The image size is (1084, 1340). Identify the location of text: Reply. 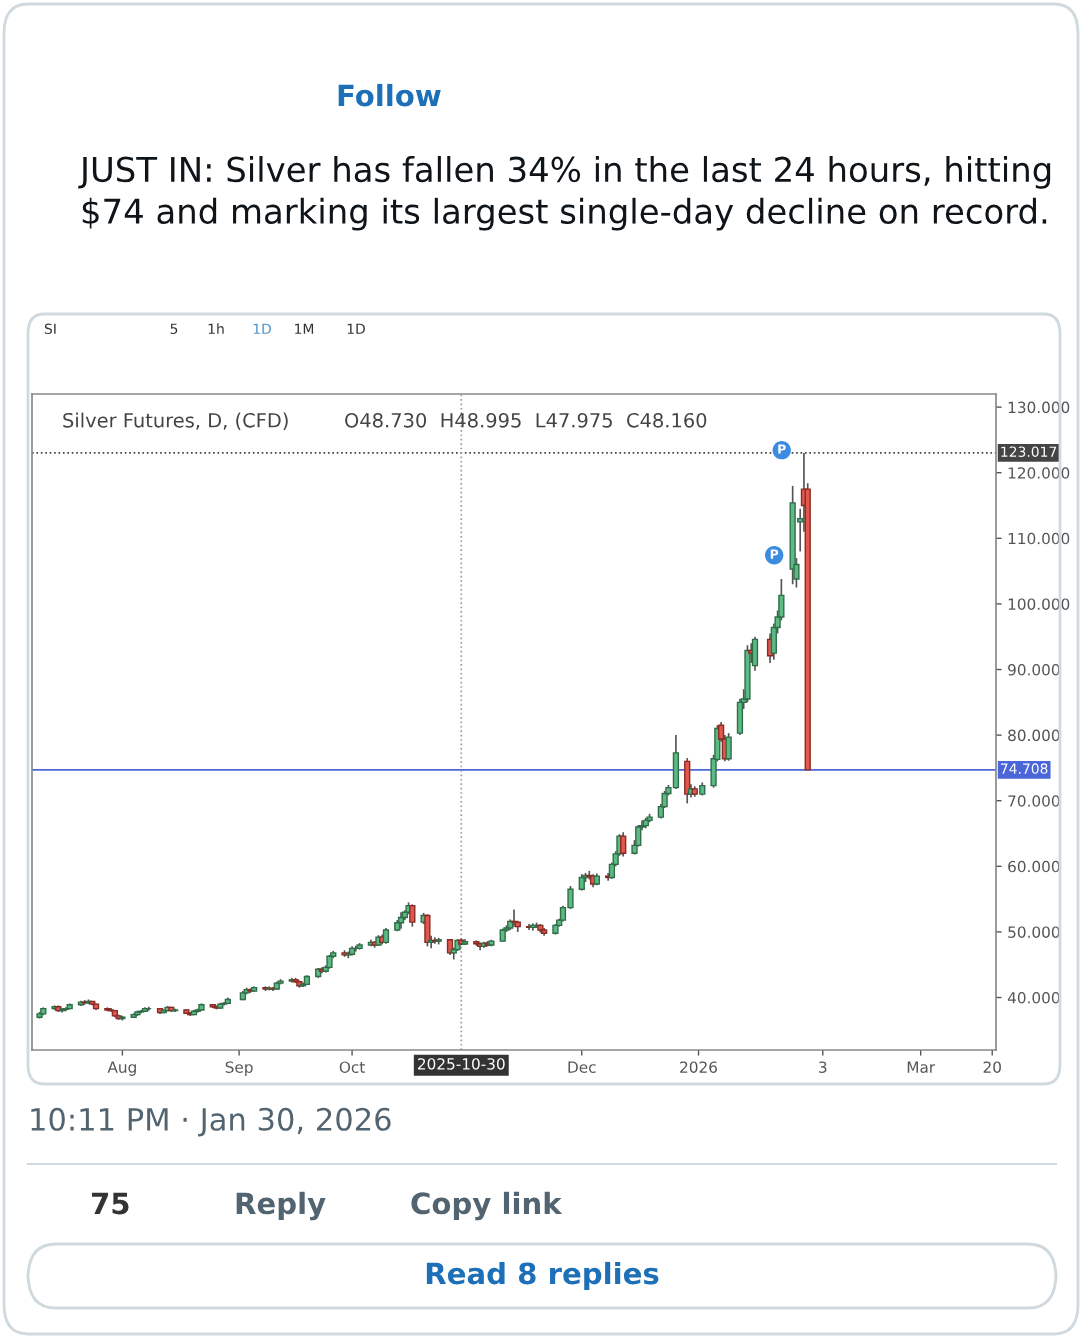
(281, 1206).